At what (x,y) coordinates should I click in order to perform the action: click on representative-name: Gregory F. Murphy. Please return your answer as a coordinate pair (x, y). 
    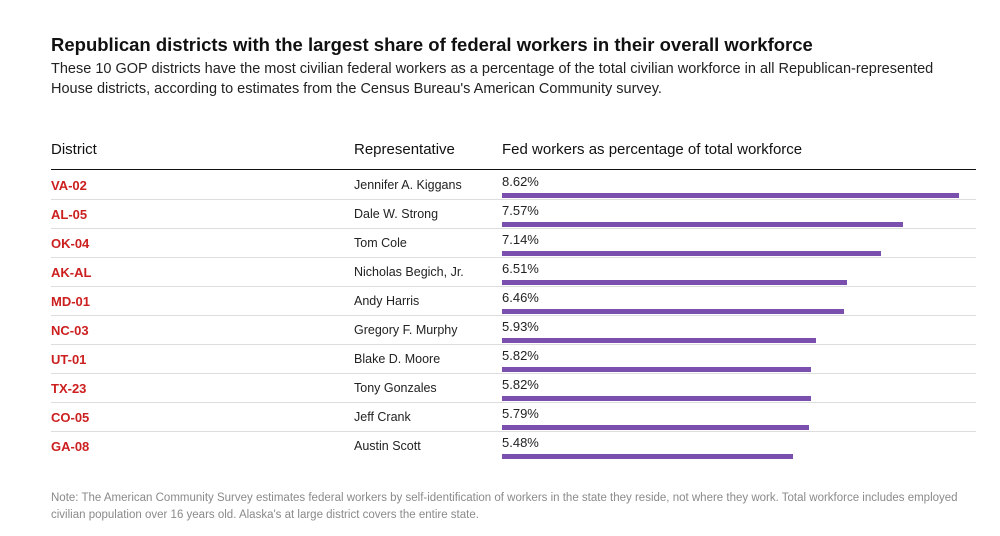
    Looking at the image, I should click on (406, 330).